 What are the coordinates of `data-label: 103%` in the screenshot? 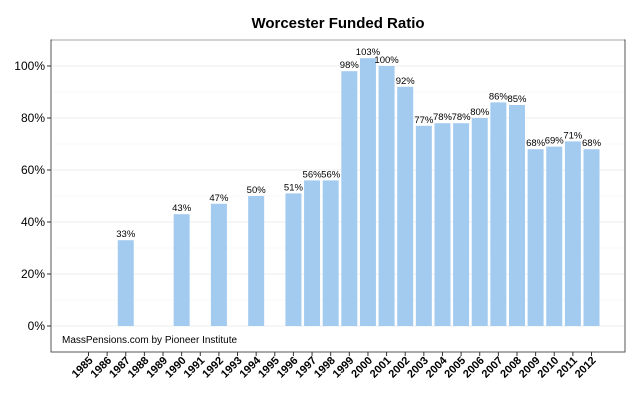 It's located at (368, 52).